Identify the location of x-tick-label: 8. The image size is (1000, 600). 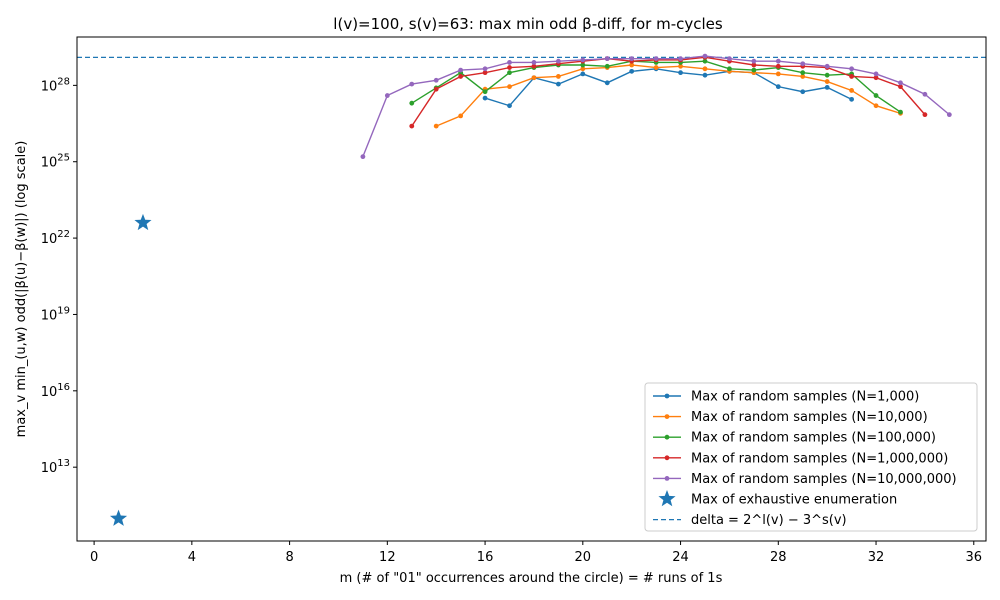
(289, 557).